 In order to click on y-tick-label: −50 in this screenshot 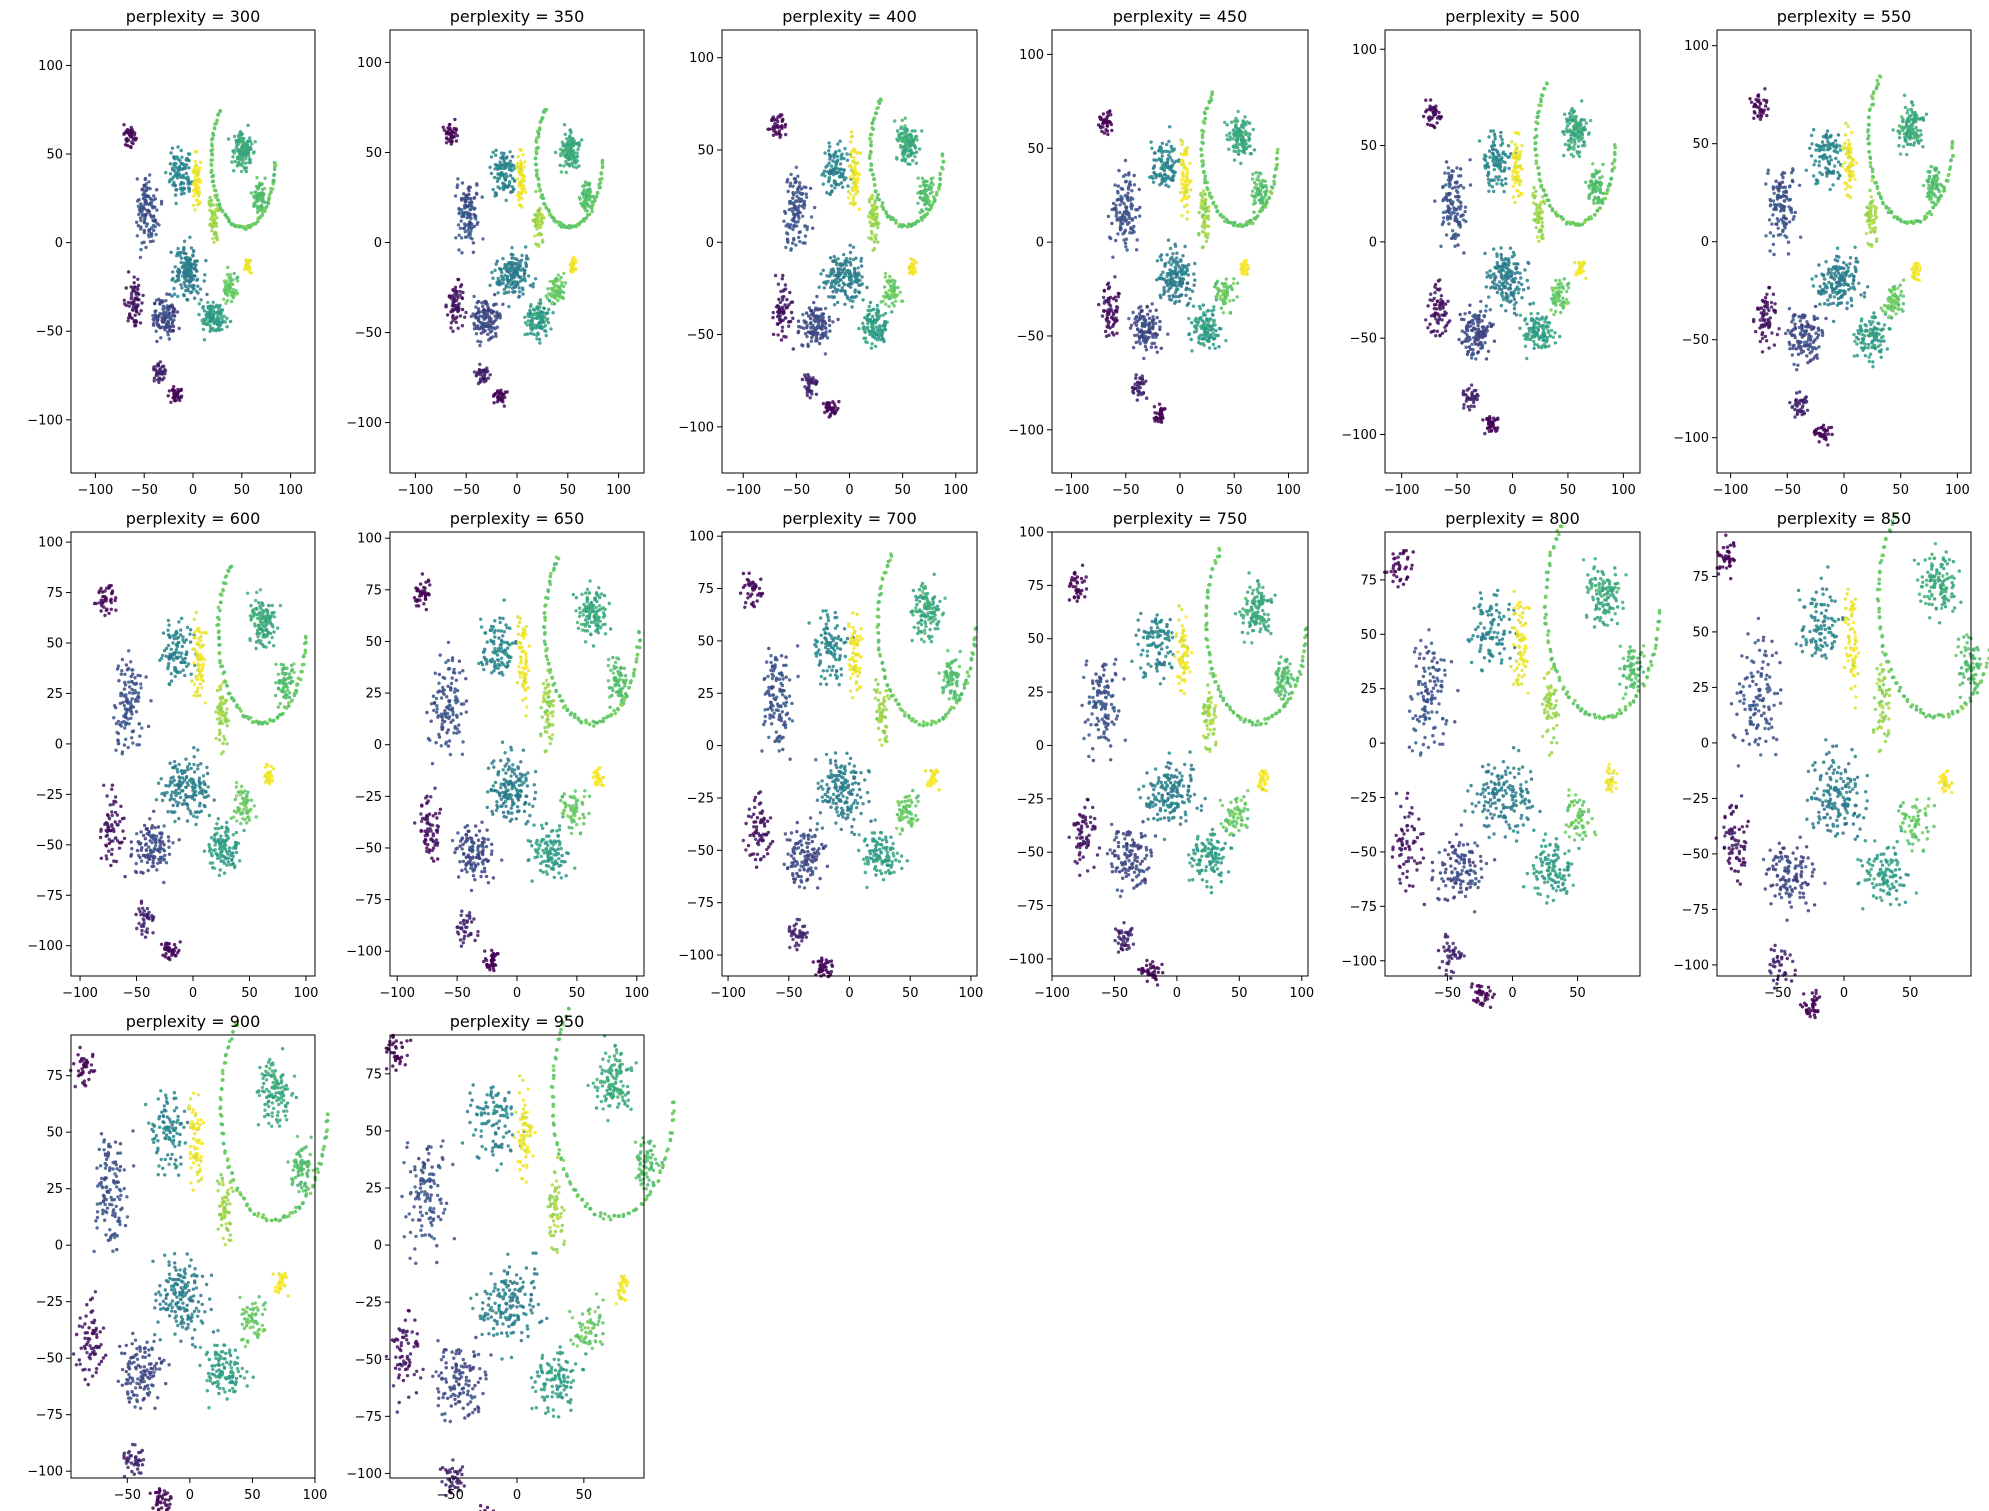, I will do `click(368, 333)`.